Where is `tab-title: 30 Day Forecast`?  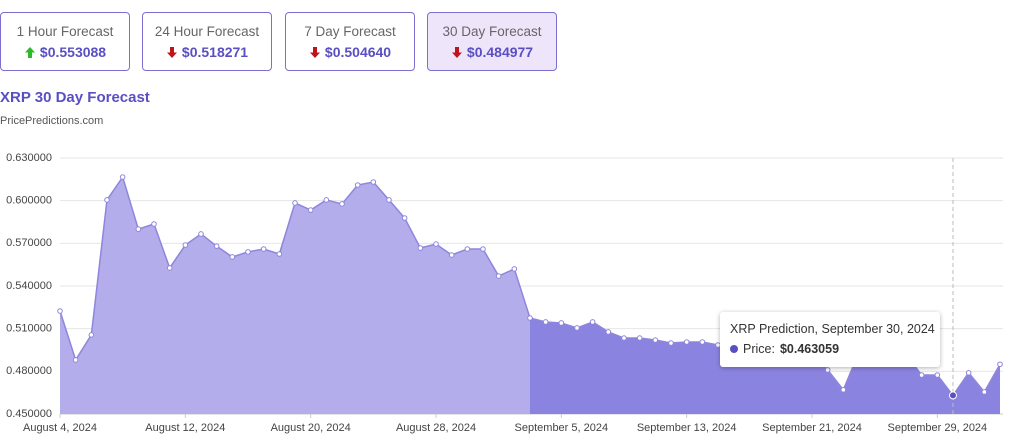 tab-title: 30 Day Forecast is located at coordinates (492, 31).